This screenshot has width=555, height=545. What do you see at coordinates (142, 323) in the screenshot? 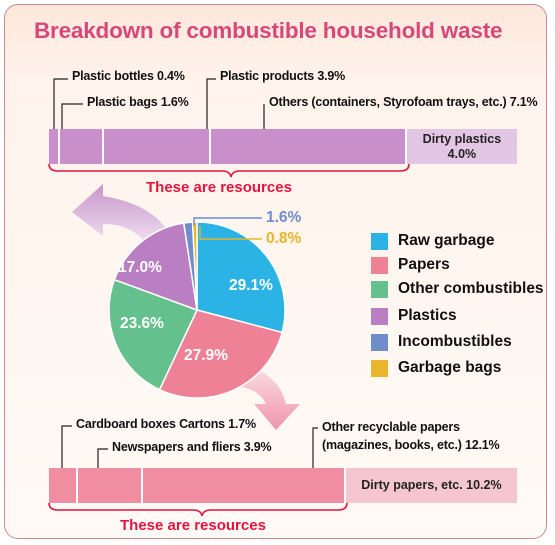
I see `other-combustibles-value: 23.6%` at bounding box center [142, 323].